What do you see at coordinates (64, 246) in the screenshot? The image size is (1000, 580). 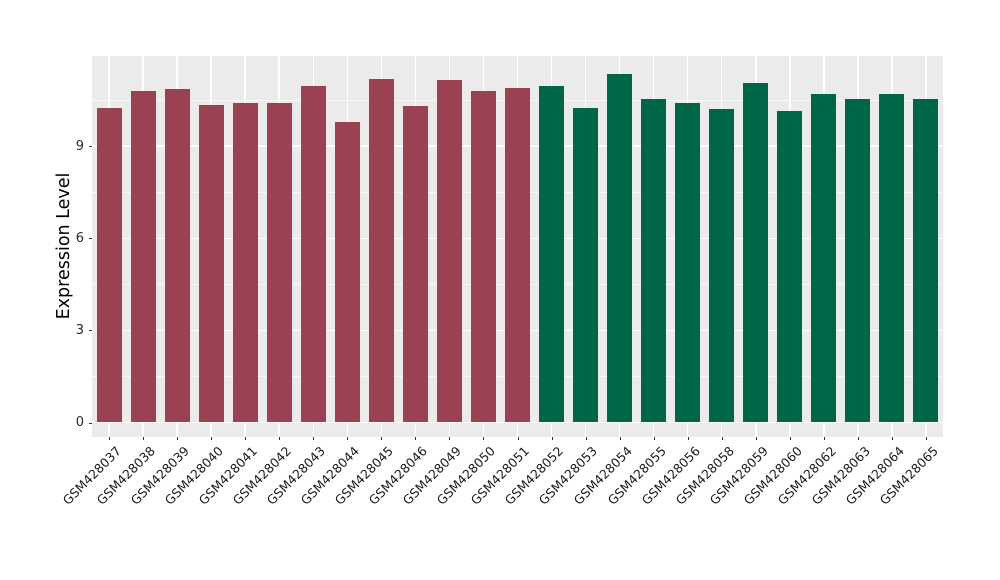 I see `y-axis-title: Expression Level` at bounding box center [64, 246].